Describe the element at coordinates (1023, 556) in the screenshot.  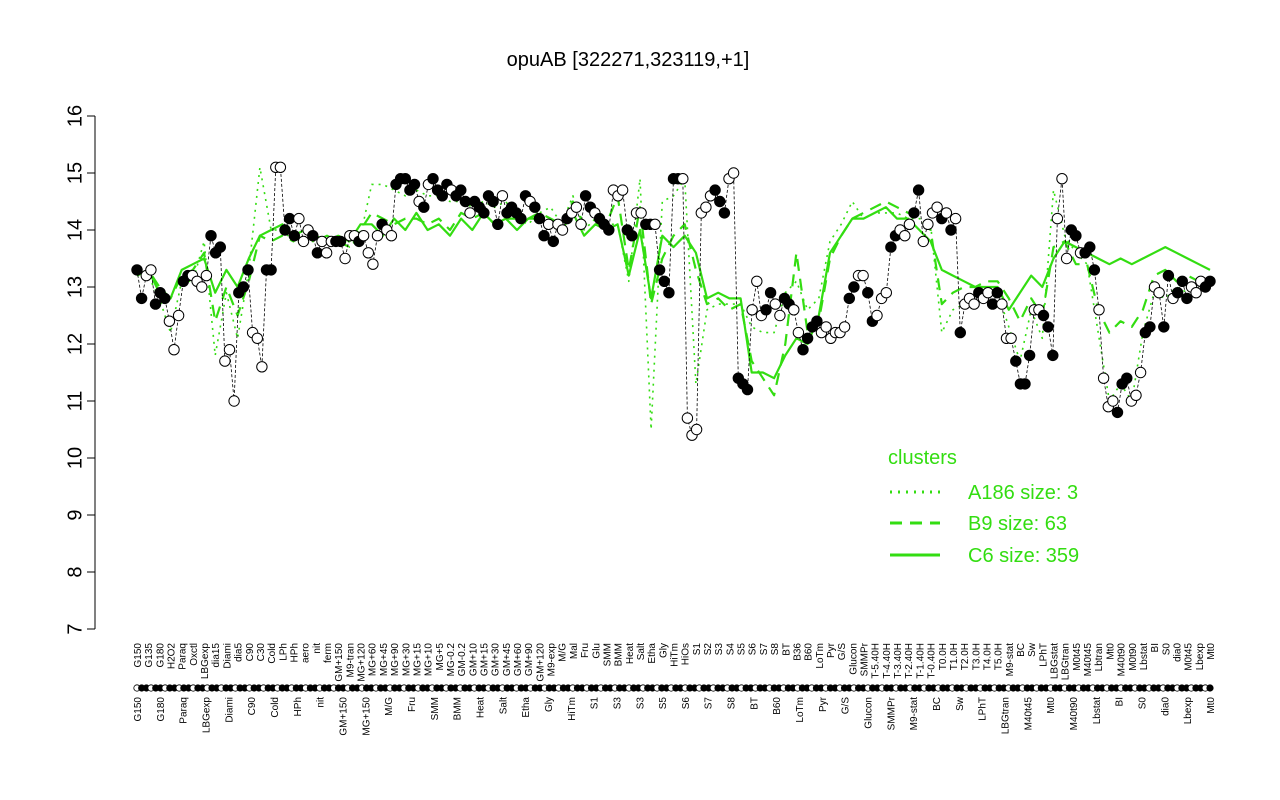
I see `legend-label-c6: C6 size: 359` at that location.